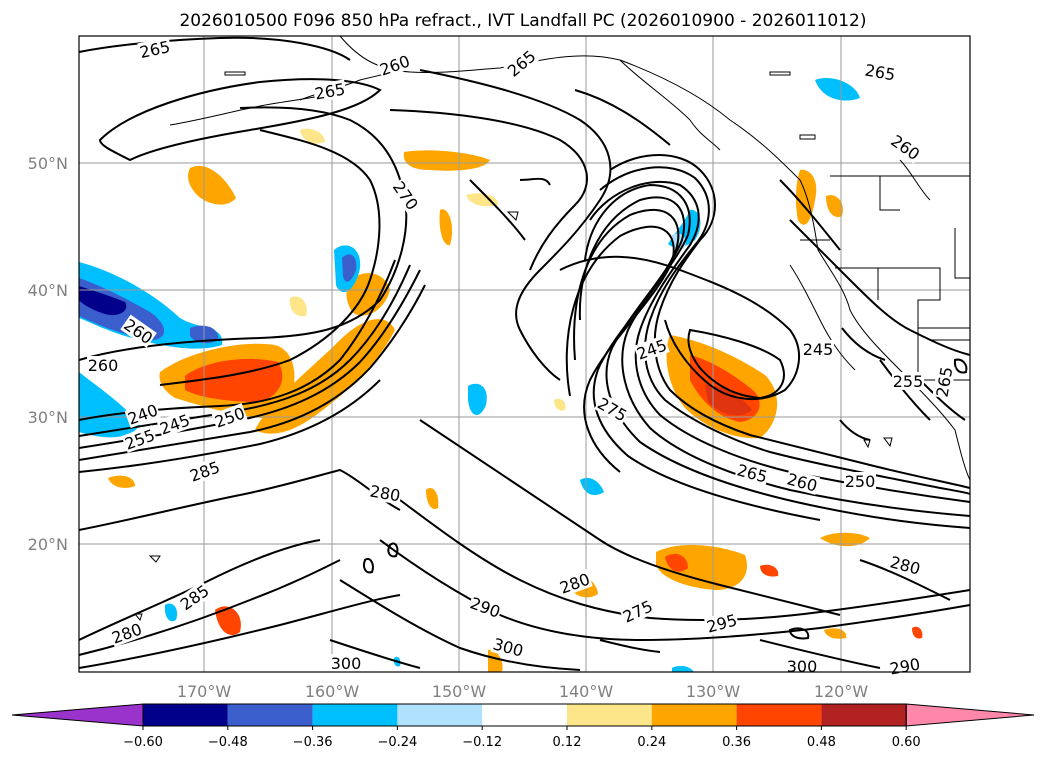  Describe the element at coordinates (77, 715) in the screenshot. I see `colorbar-extend-low` at that location.